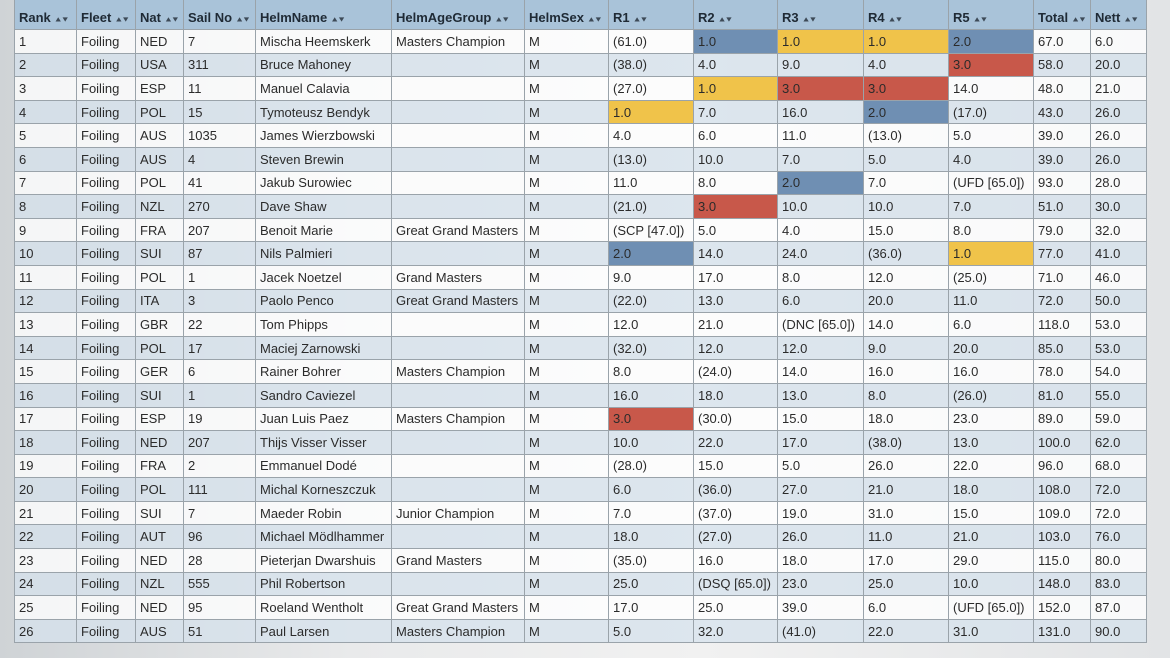  Describe the element at coordinates (735, 15) in the screenshot. I see `column-header-r2: R2 ▲▼` at that location.